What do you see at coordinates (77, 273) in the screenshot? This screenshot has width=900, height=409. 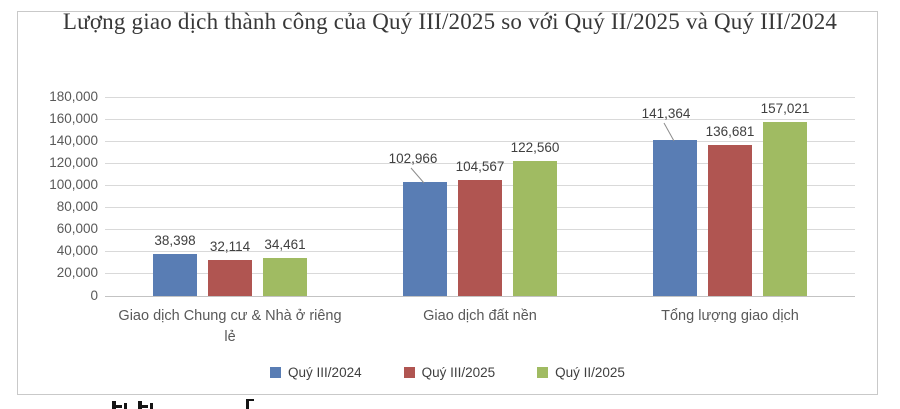 I see `y-axis-tick-label: 20,000` at bounding box center [77, 273].